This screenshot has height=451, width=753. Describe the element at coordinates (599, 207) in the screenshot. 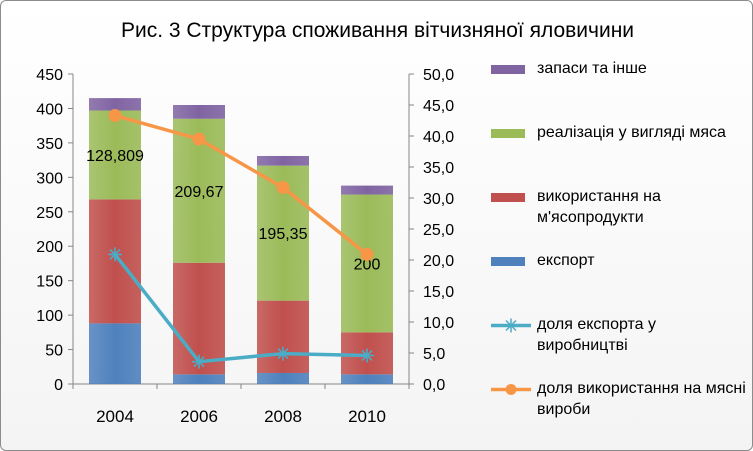

I see `legend-label: використання на м'ясопродукти` at that location.